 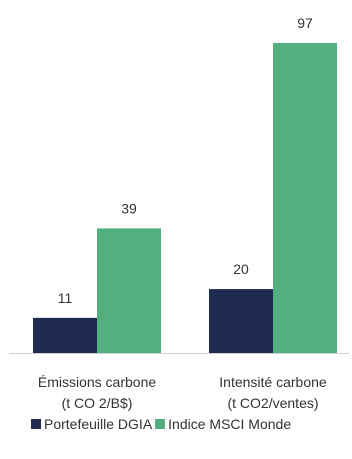 What do you see at coordinates (272, 403) in the screenshot?
I see `category-label-intensite-line2: (t CO2/ventes)` at bounding box center [272, 403].